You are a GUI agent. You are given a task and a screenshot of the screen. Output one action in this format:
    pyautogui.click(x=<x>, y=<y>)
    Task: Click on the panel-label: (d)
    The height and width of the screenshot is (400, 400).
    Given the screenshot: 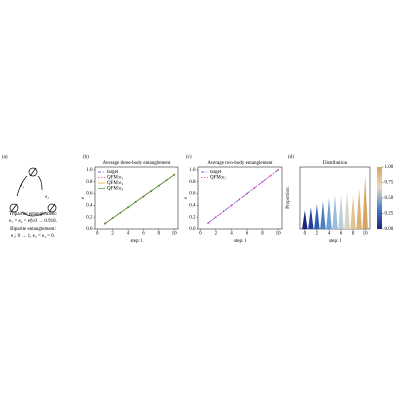 What is the action you would take?
    pyautogui.click(x=291, y=157)
    